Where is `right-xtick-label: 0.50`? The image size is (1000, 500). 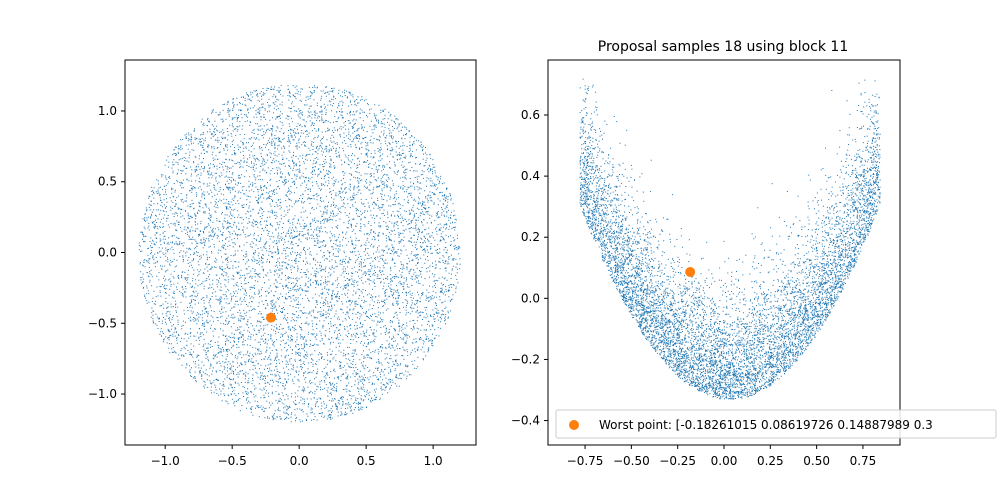
right-xtick-label: 0.50 is located at coordinates (816, 461).